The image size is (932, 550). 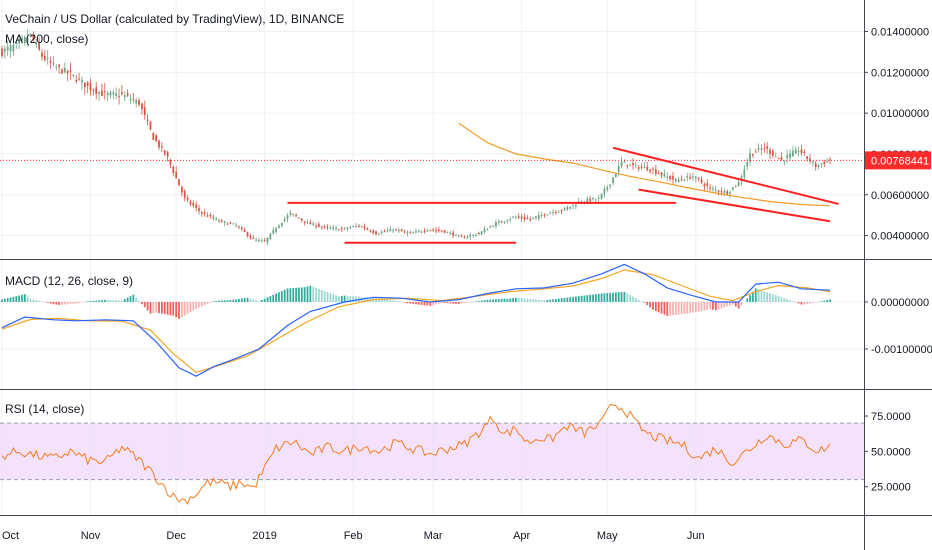 I want to click on macd-indicator-label: MACD (12, 26, close, 9), so click(x=69, y=281).